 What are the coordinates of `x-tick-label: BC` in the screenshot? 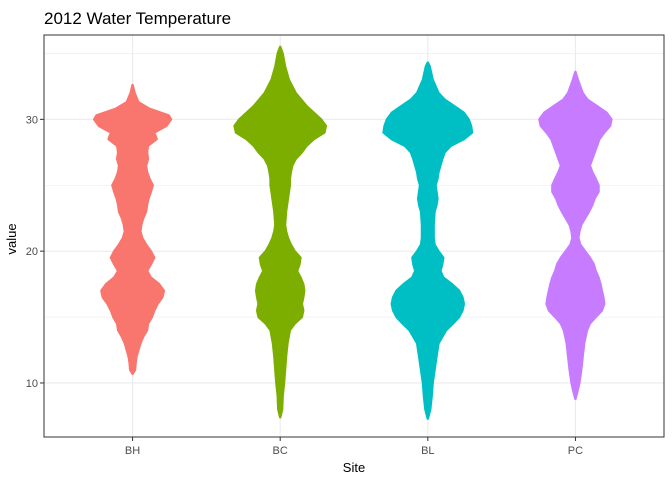 It's located at (280, 451).